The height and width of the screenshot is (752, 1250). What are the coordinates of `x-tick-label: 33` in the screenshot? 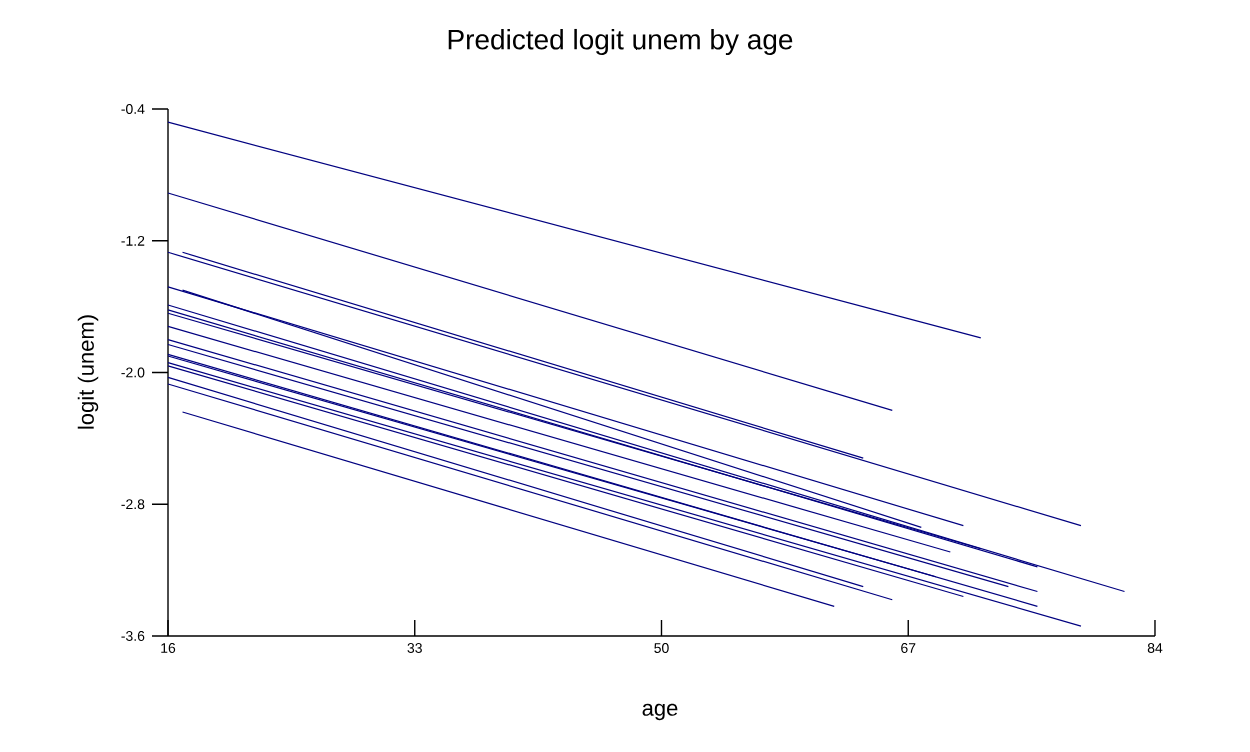 It's located at (414, 648).